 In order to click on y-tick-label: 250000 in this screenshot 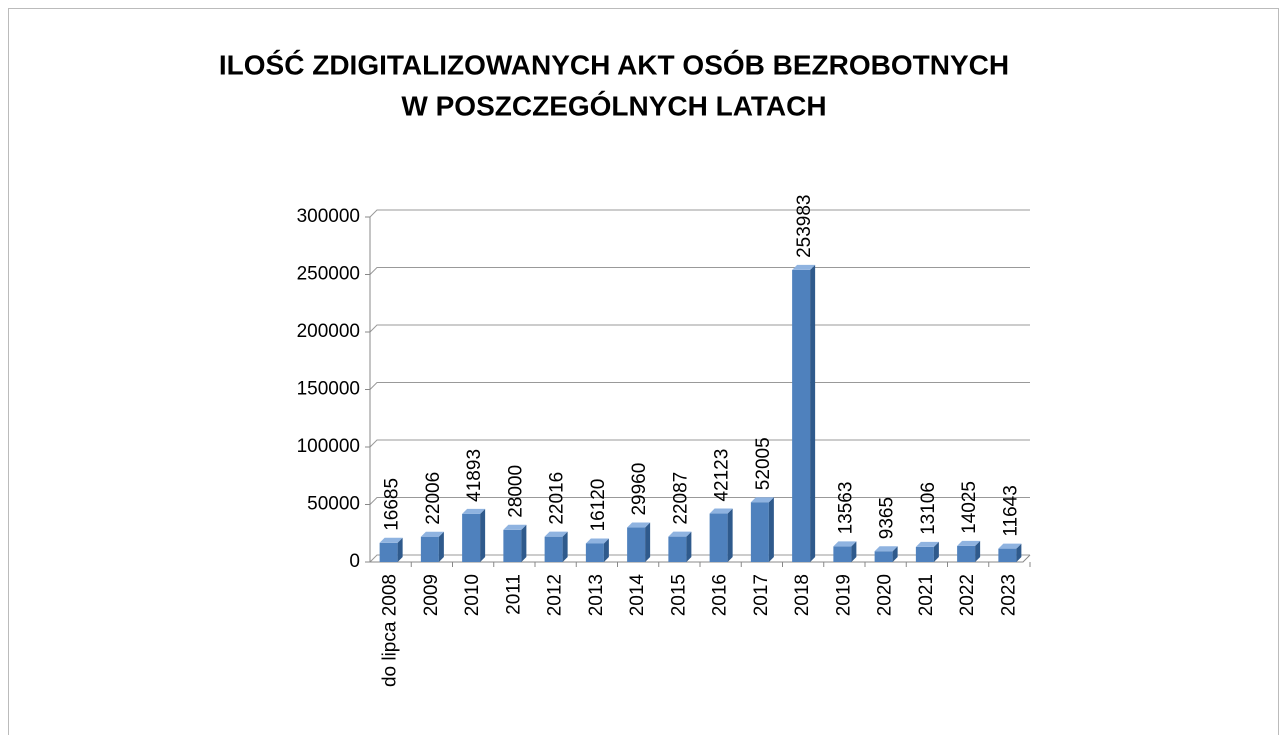, I will do `click(328, 274)`.